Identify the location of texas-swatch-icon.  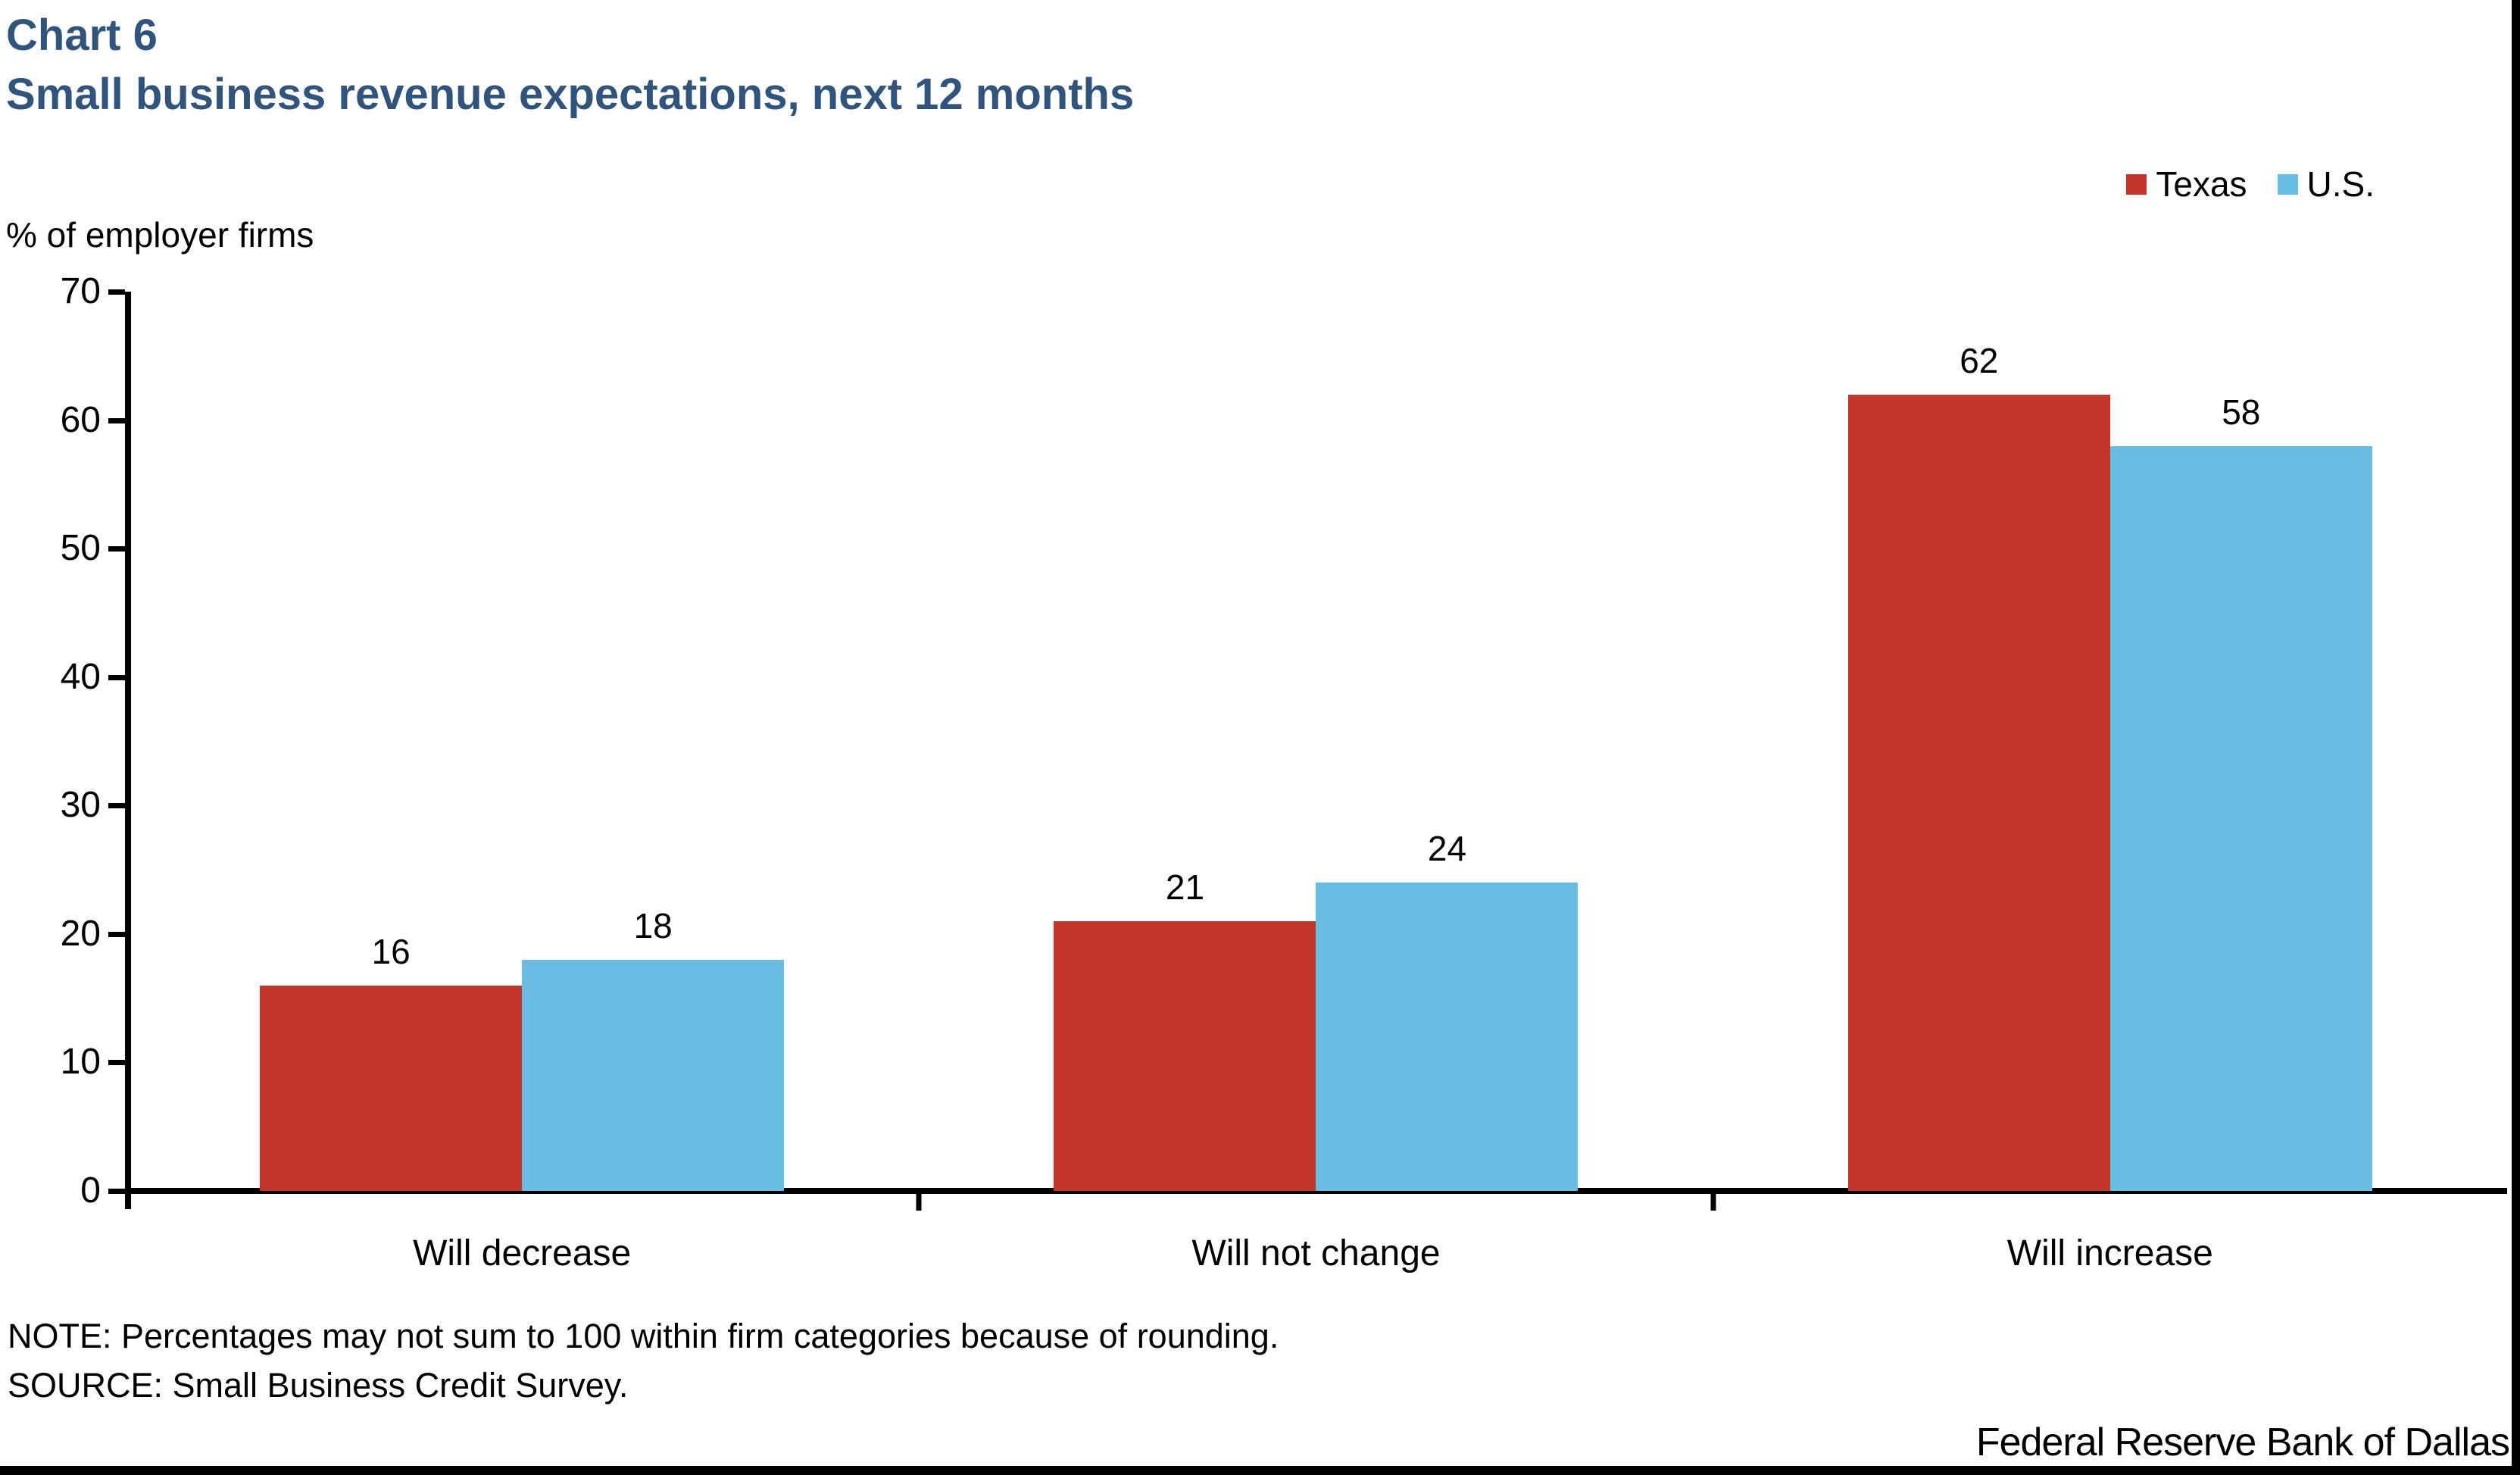
(2136, 184).